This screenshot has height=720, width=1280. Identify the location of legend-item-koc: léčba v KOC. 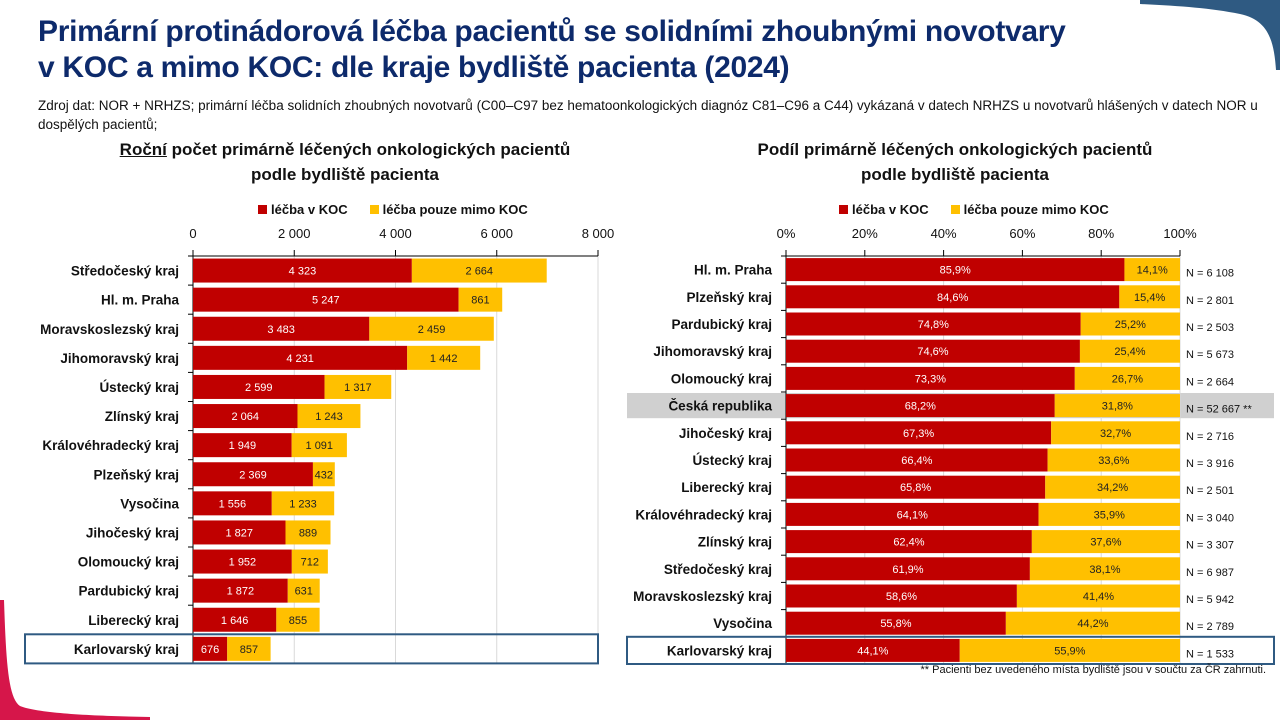
(303, 209).